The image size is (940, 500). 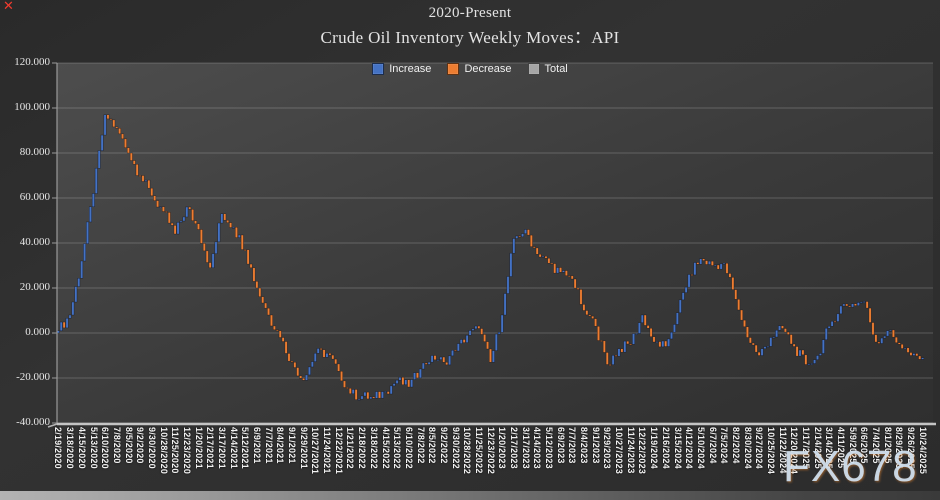 I want to click on legend-item-decrease: Decrease, so click(x=479, y=69).